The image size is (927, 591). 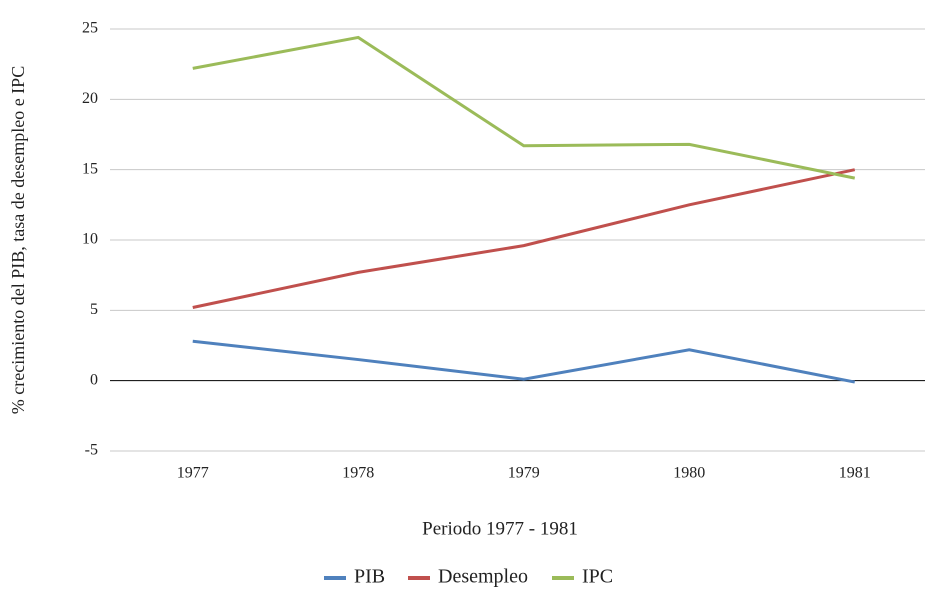 I want to click on x-tick-label: 1979, so click(x=524, y=473).